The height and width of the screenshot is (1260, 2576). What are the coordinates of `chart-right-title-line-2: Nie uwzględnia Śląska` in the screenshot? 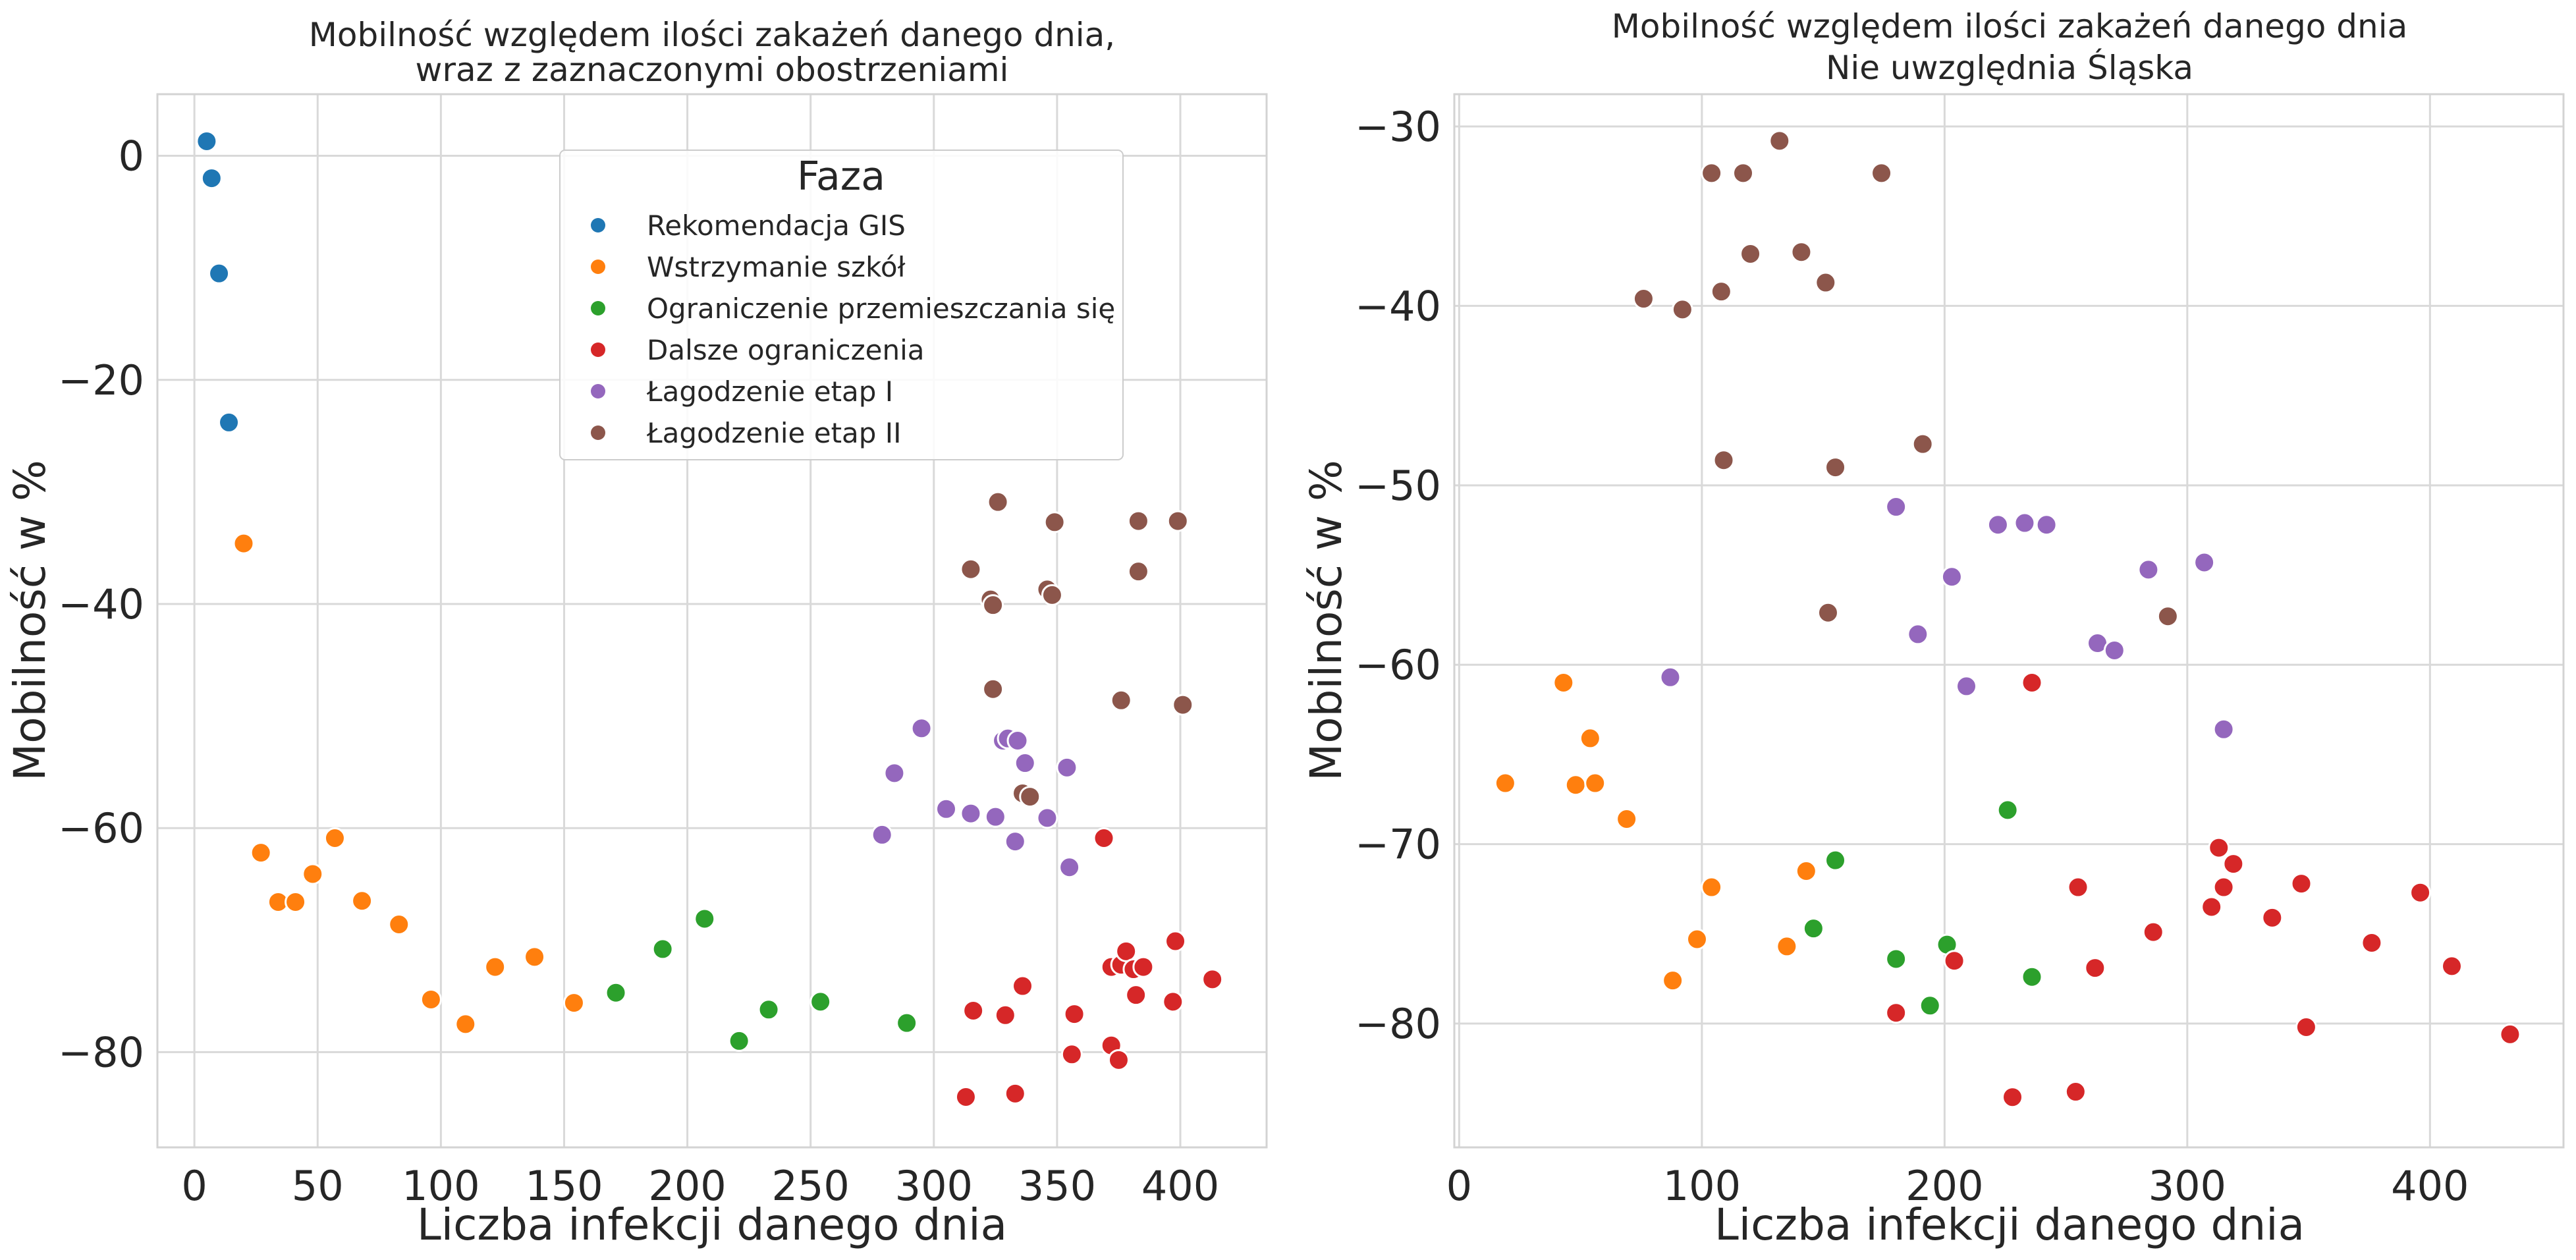 It's located at (2009, 67).